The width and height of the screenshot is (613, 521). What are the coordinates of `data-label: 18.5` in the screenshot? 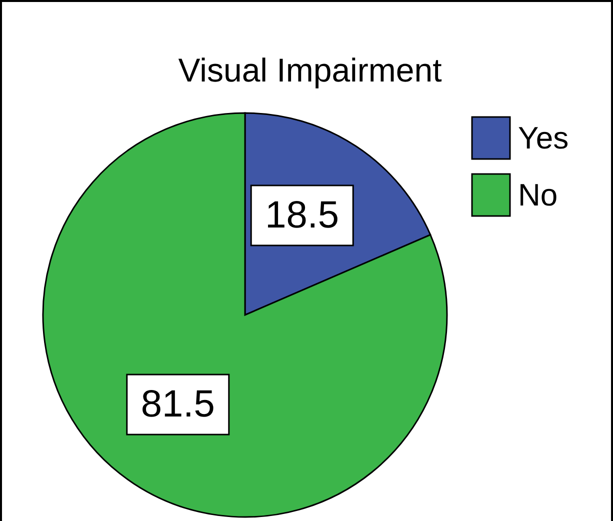 It's located at (302, 215).